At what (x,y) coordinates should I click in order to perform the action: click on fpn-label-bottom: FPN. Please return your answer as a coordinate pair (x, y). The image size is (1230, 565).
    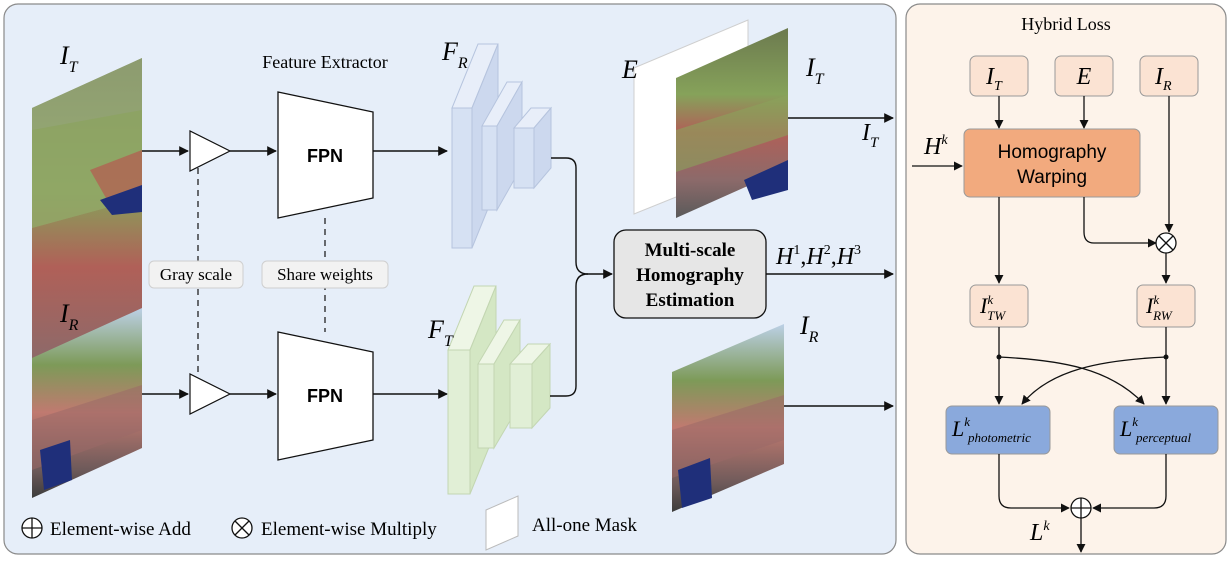
    Looking at the image, I should click on (325, 396).